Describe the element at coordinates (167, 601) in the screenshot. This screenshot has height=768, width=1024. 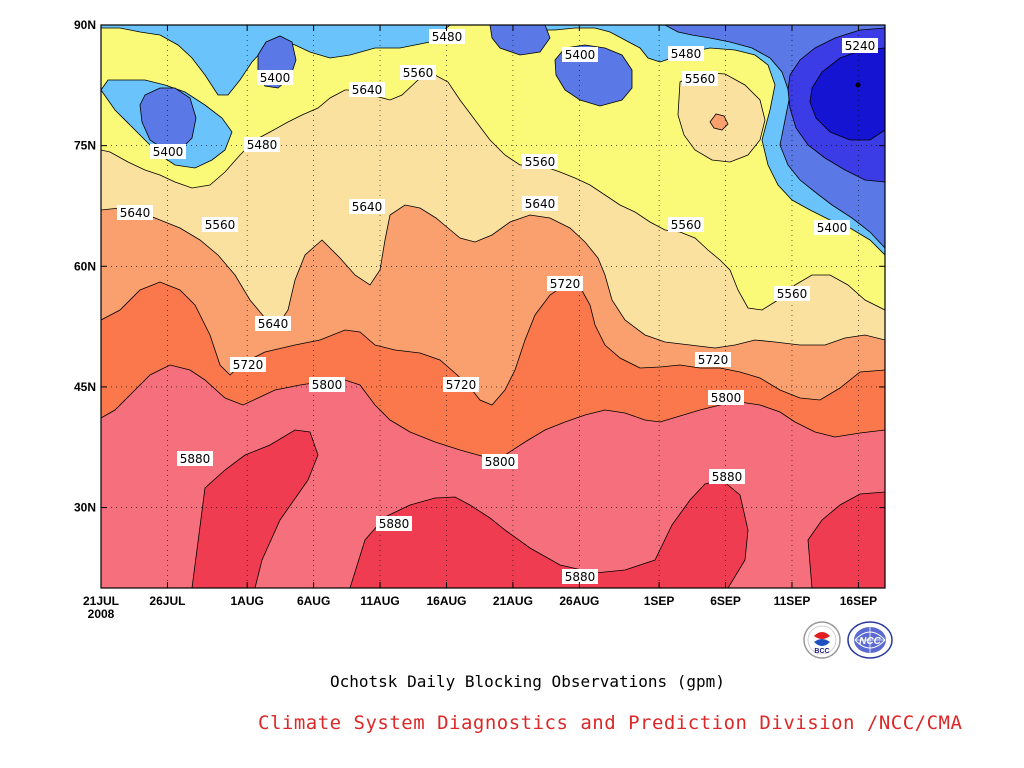
I see `x-tick-label: 26JUL` at that location.